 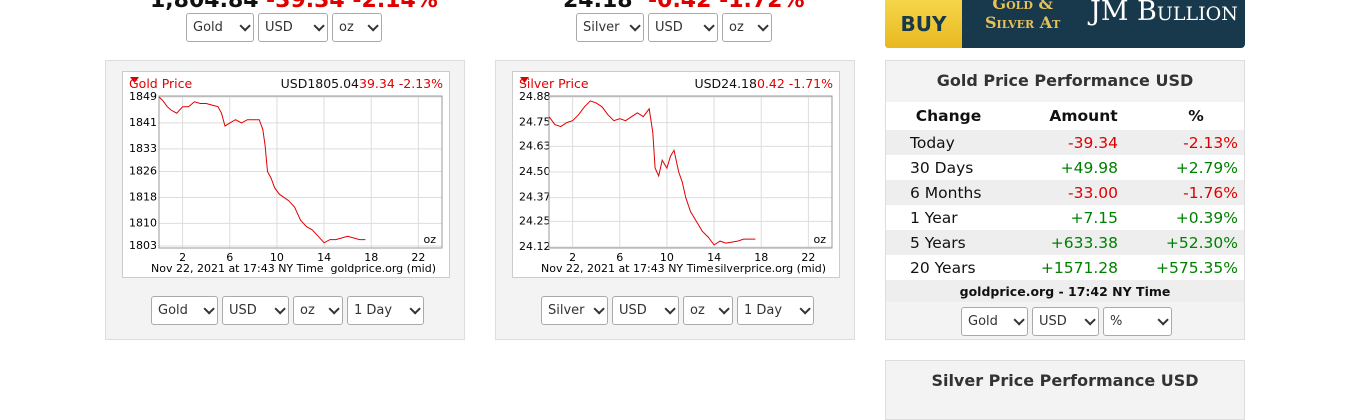 I want to click on table-row: 1 Year +7.15 +0.39%, so click(x=1065, y=217).